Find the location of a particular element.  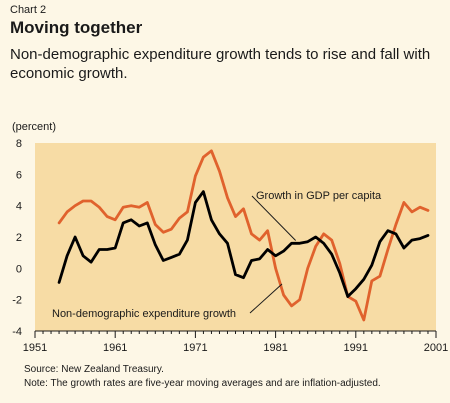

y-axis: -4 -2 0 2 4 6 8 is located at coordinates (17, 238).